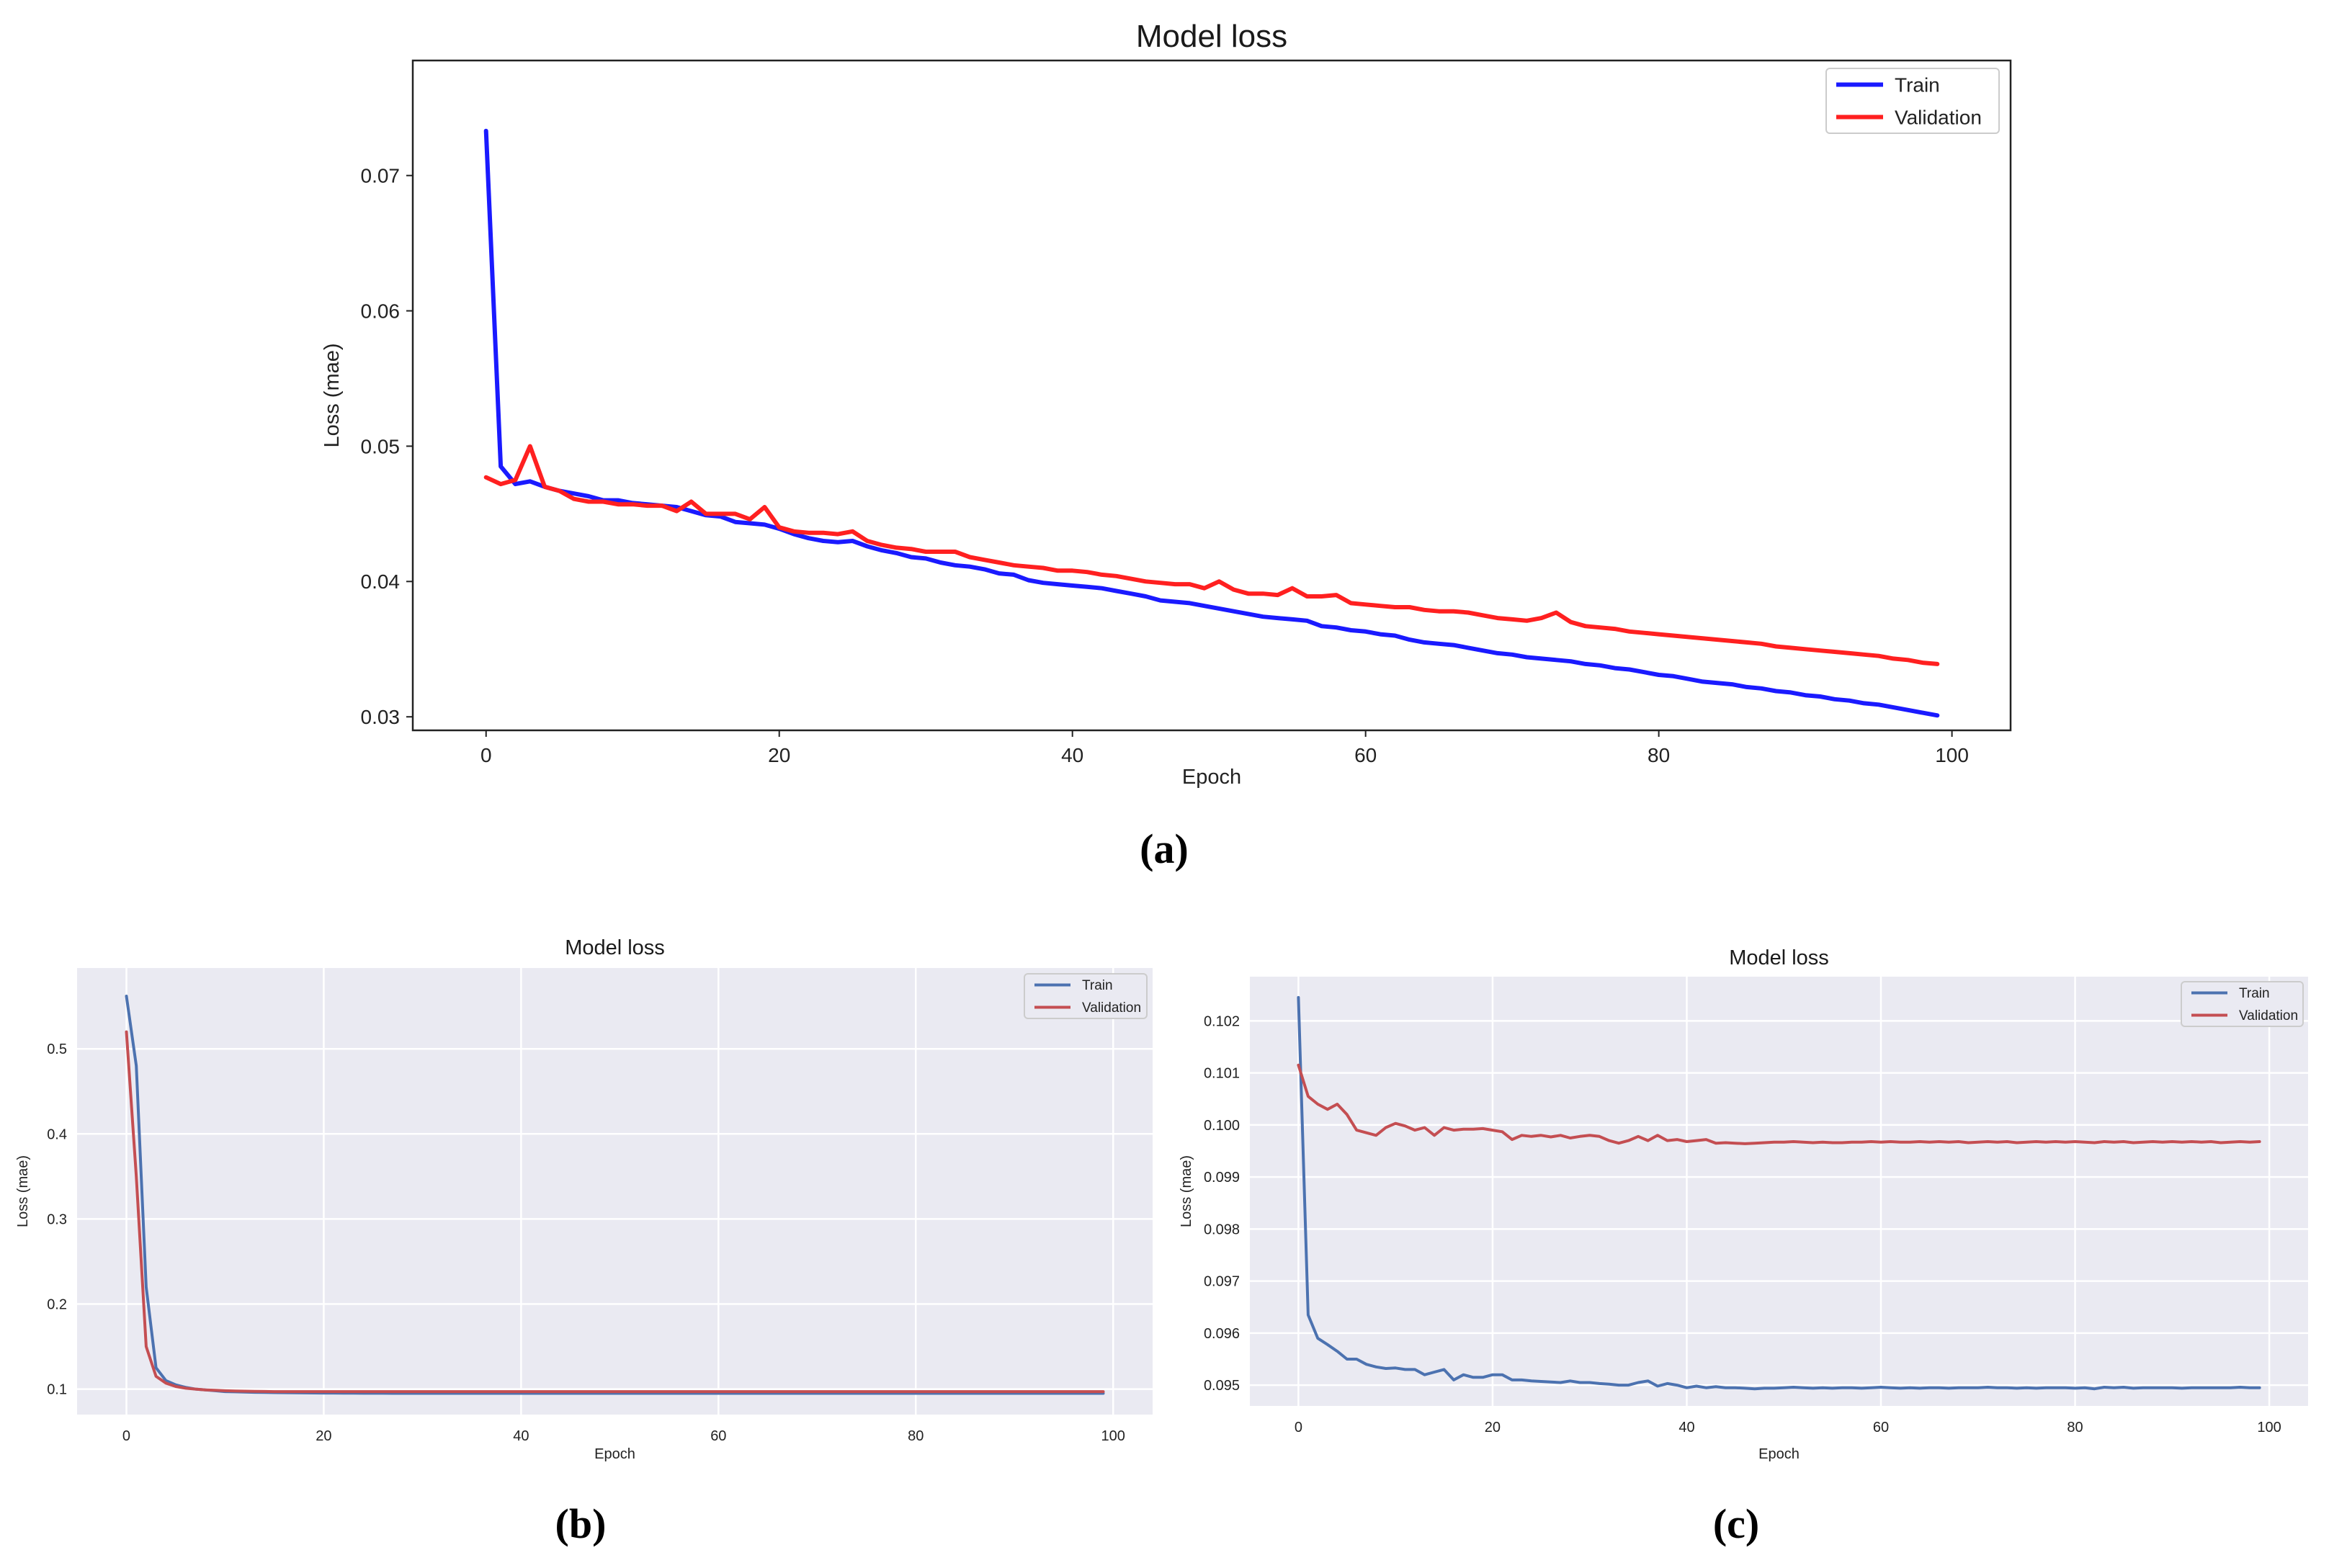  Describe the element at coordinates (1222, 1229) in the screenshot. I see `y-tick-label: 0.098` at that location.